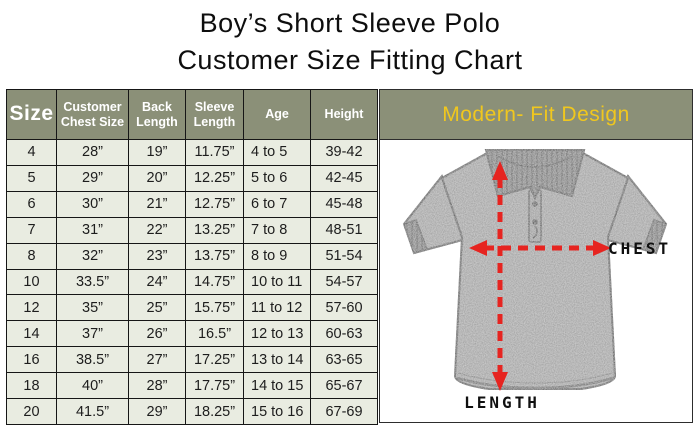 This screenshot has height=428, width=700. What do you see at coordinates (350, 23) in the screenshot?
I see `page-title-line1: Boy’s Short Sleeve Polo` at bounding box center [350, 23].